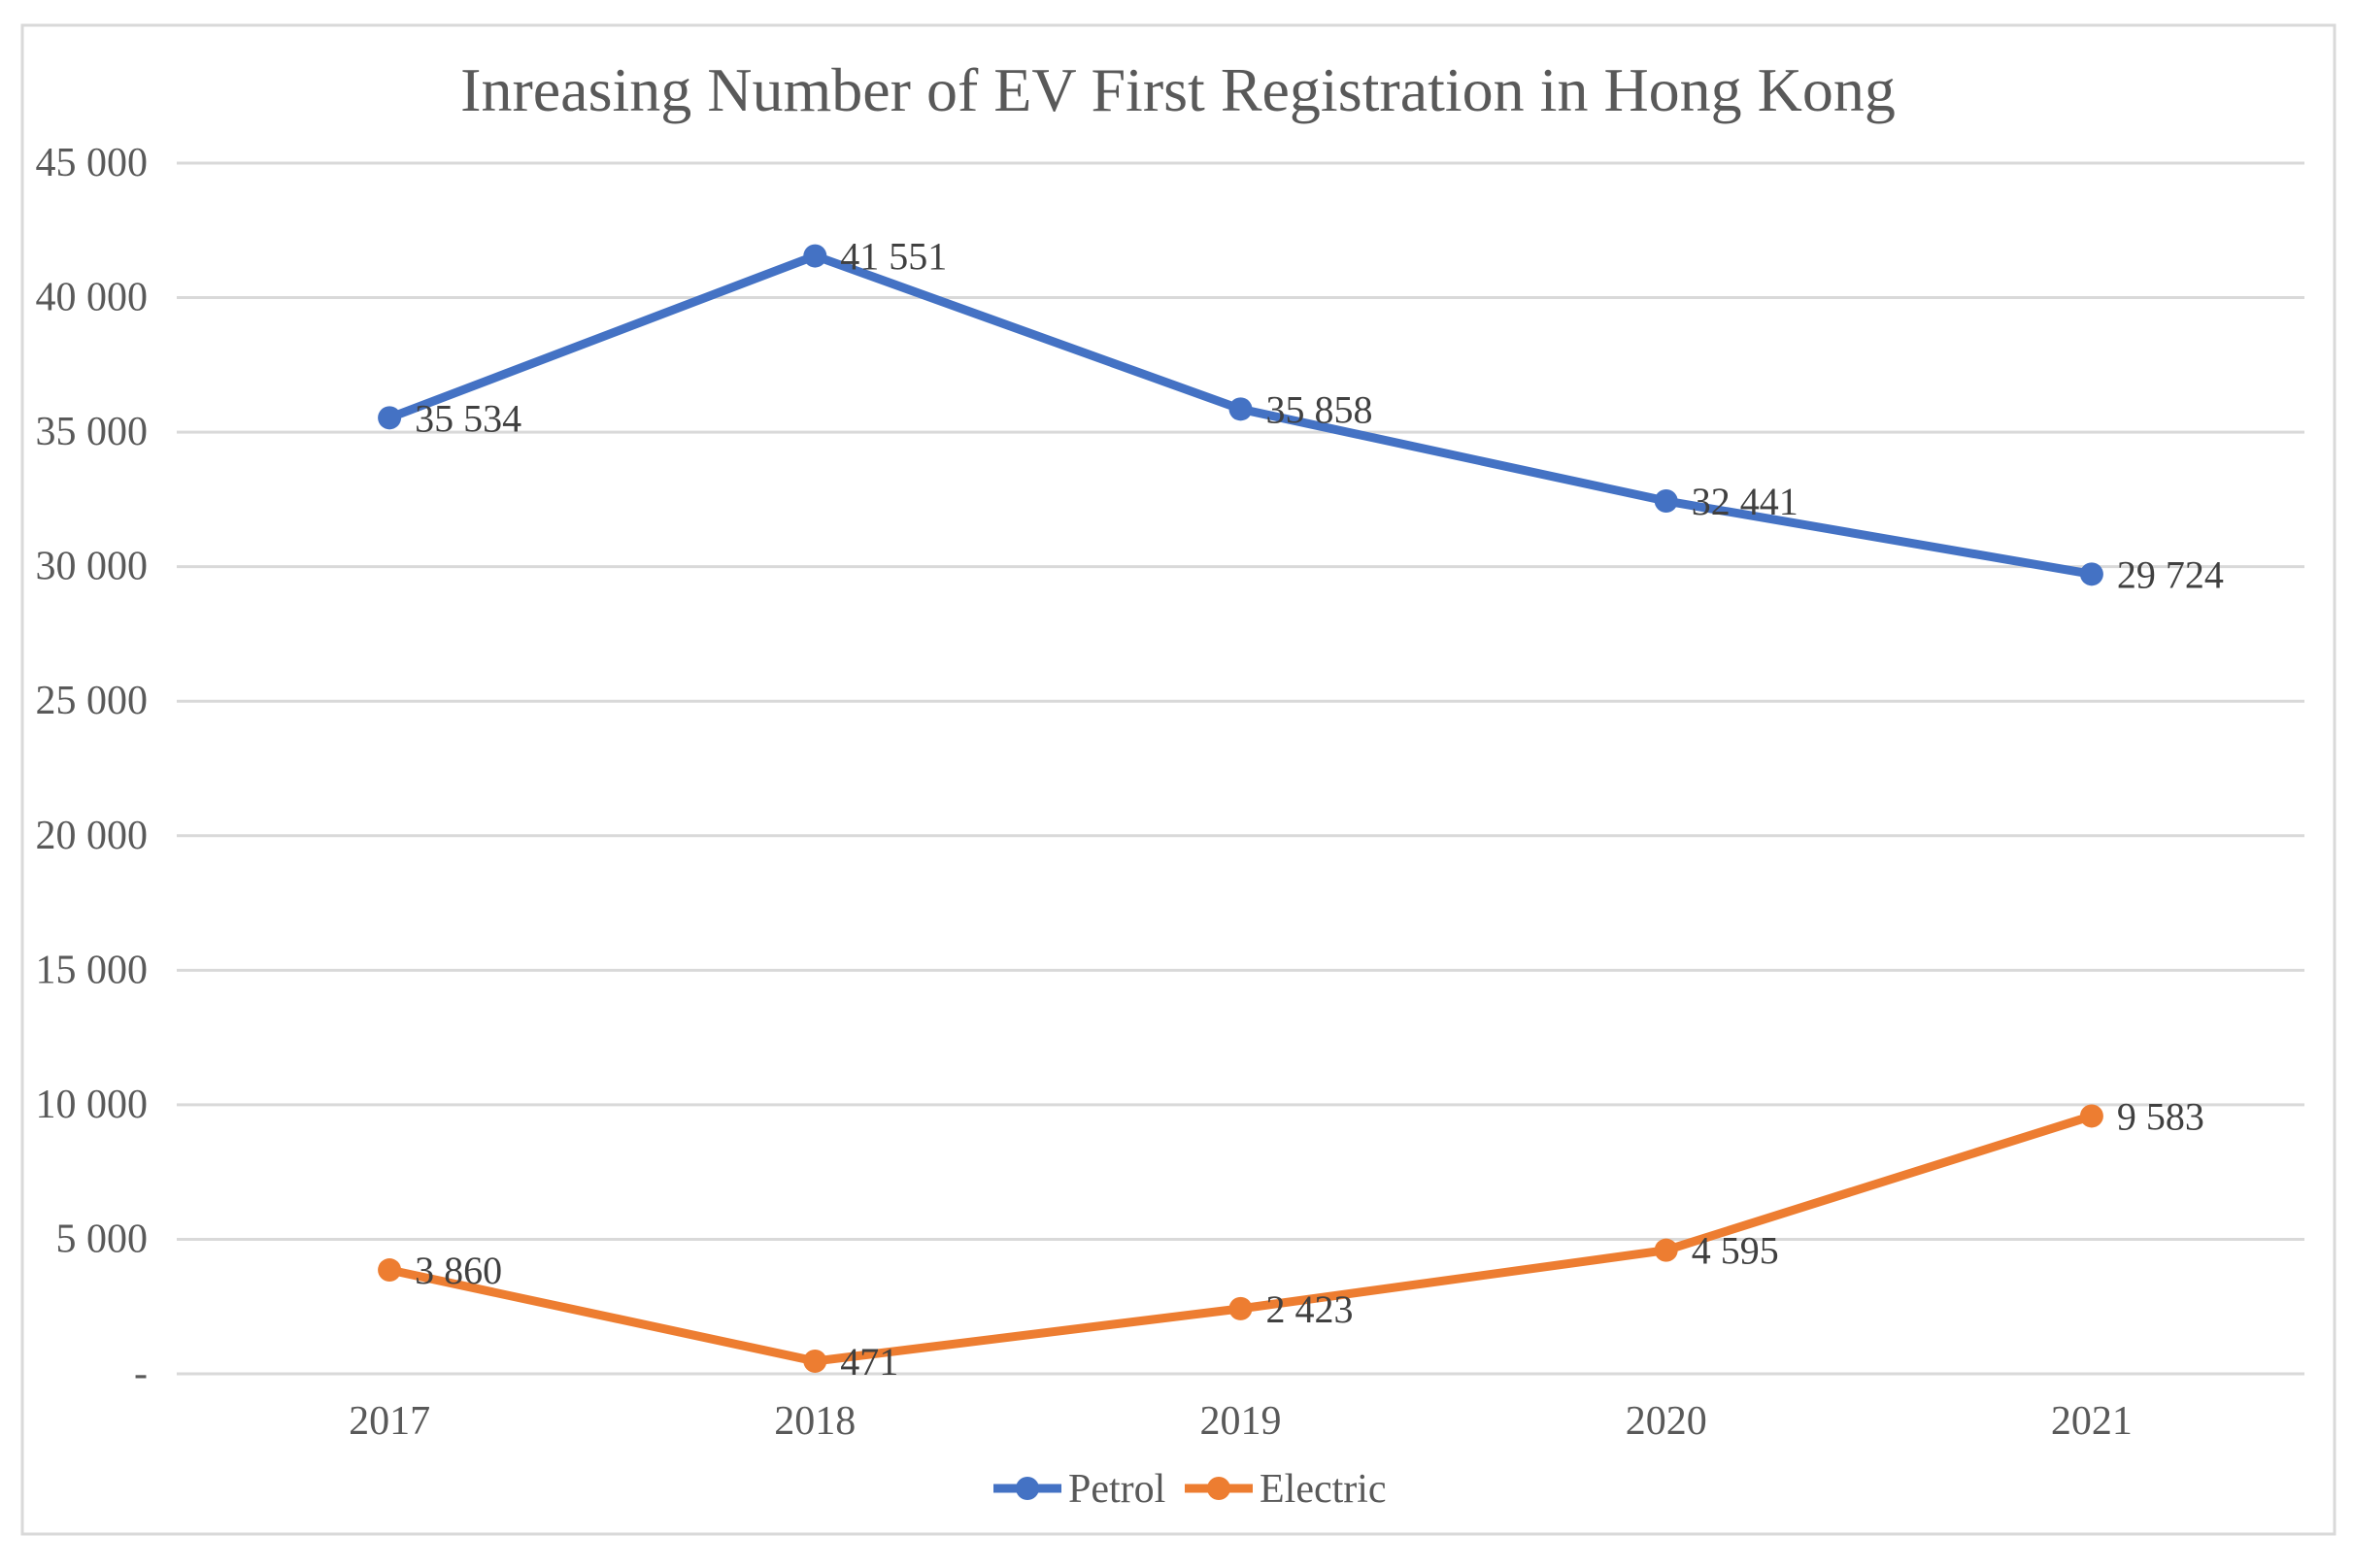 The height and width of the screenshot is (1568, 2353). Describe the element at coordinates (1190, 1489) in the screenshot. I see `legend: Petrol Electric` at that location.